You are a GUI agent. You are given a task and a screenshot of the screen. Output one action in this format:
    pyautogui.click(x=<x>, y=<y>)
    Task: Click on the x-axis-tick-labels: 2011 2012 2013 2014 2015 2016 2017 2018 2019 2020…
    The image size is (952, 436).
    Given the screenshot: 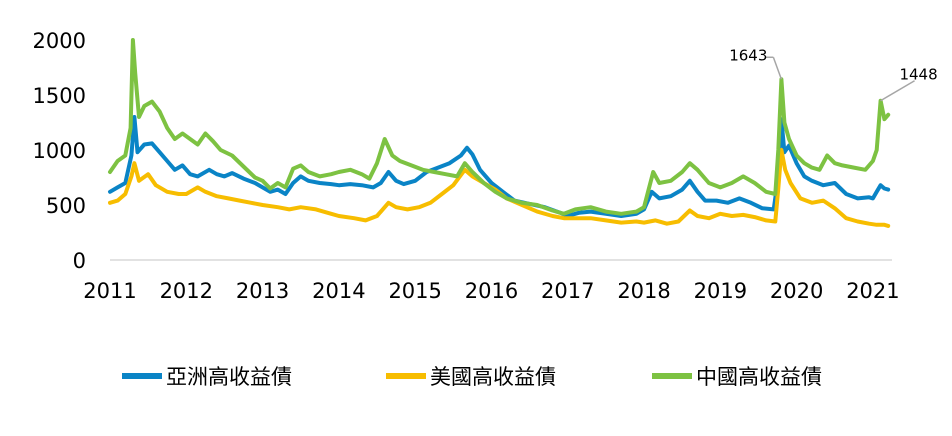 What is the action you would take?
    pyautogui.click(x=491, y=291)
    